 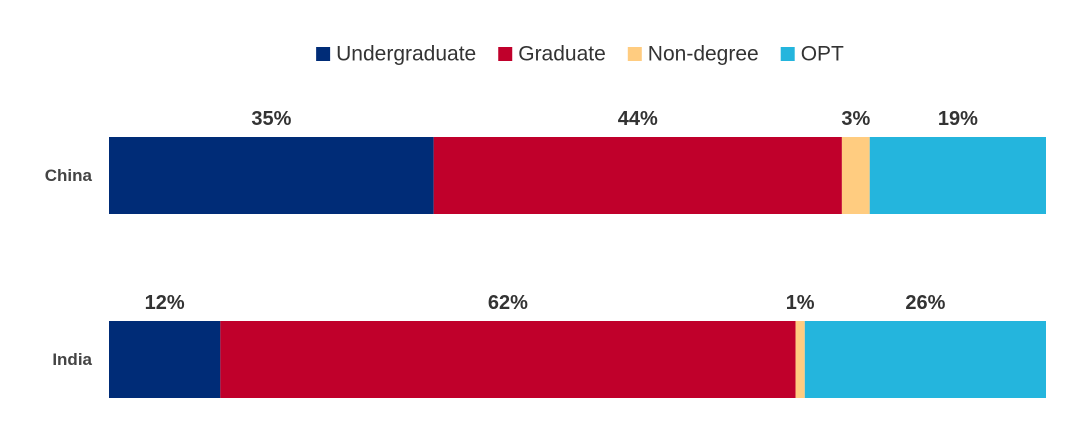 I want to click on bar-china-non-degree, so click(x=855, y=175).